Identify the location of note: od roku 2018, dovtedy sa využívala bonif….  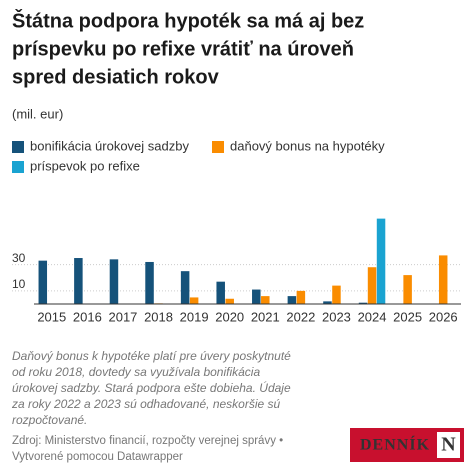
(136, 372).